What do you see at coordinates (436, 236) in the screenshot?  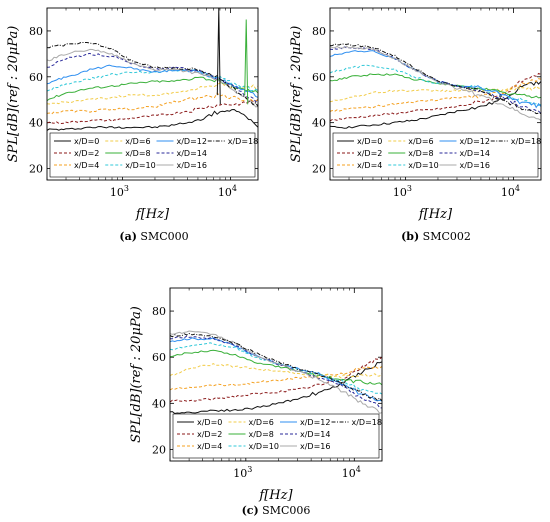 I see `panel-caption: (b) SMC002` at bounding box center [436, 236].